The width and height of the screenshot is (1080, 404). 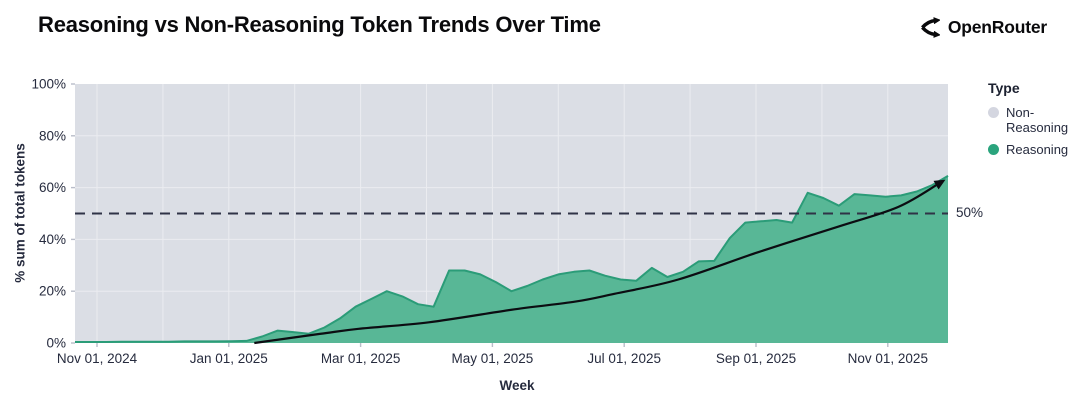 I want to click on openrouter-logo-icon, so click(x=930, y=27).